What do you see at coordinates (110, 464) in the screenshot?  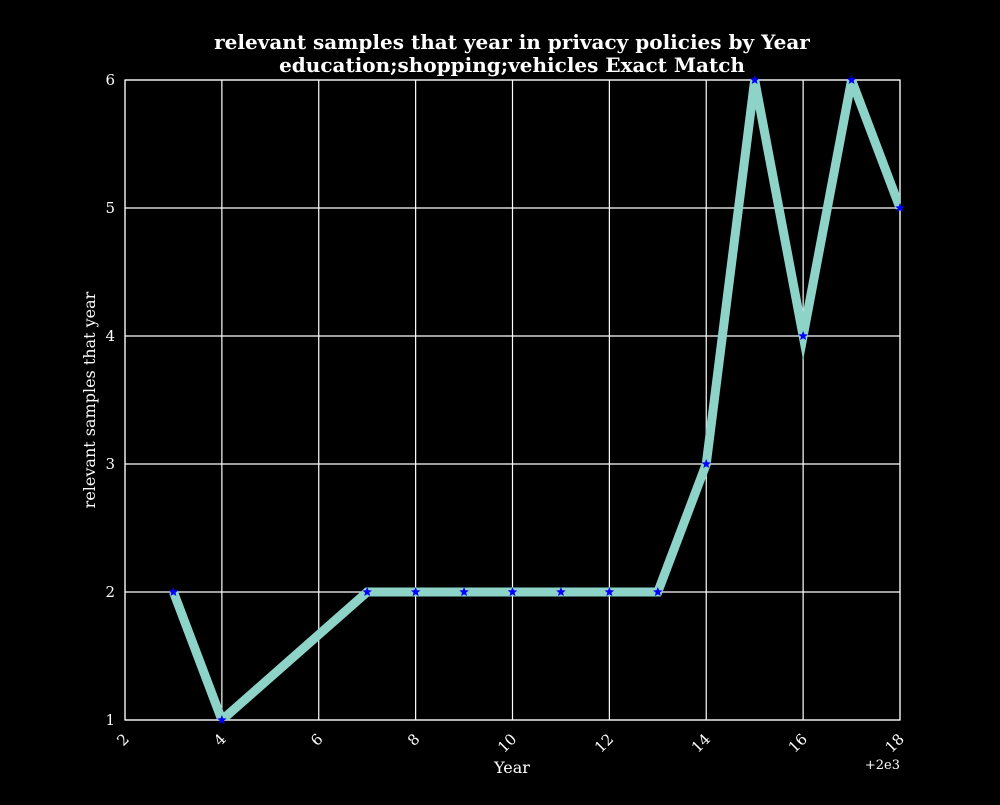 I see `y-tick-label: 3` at bounding box center [110, 464].